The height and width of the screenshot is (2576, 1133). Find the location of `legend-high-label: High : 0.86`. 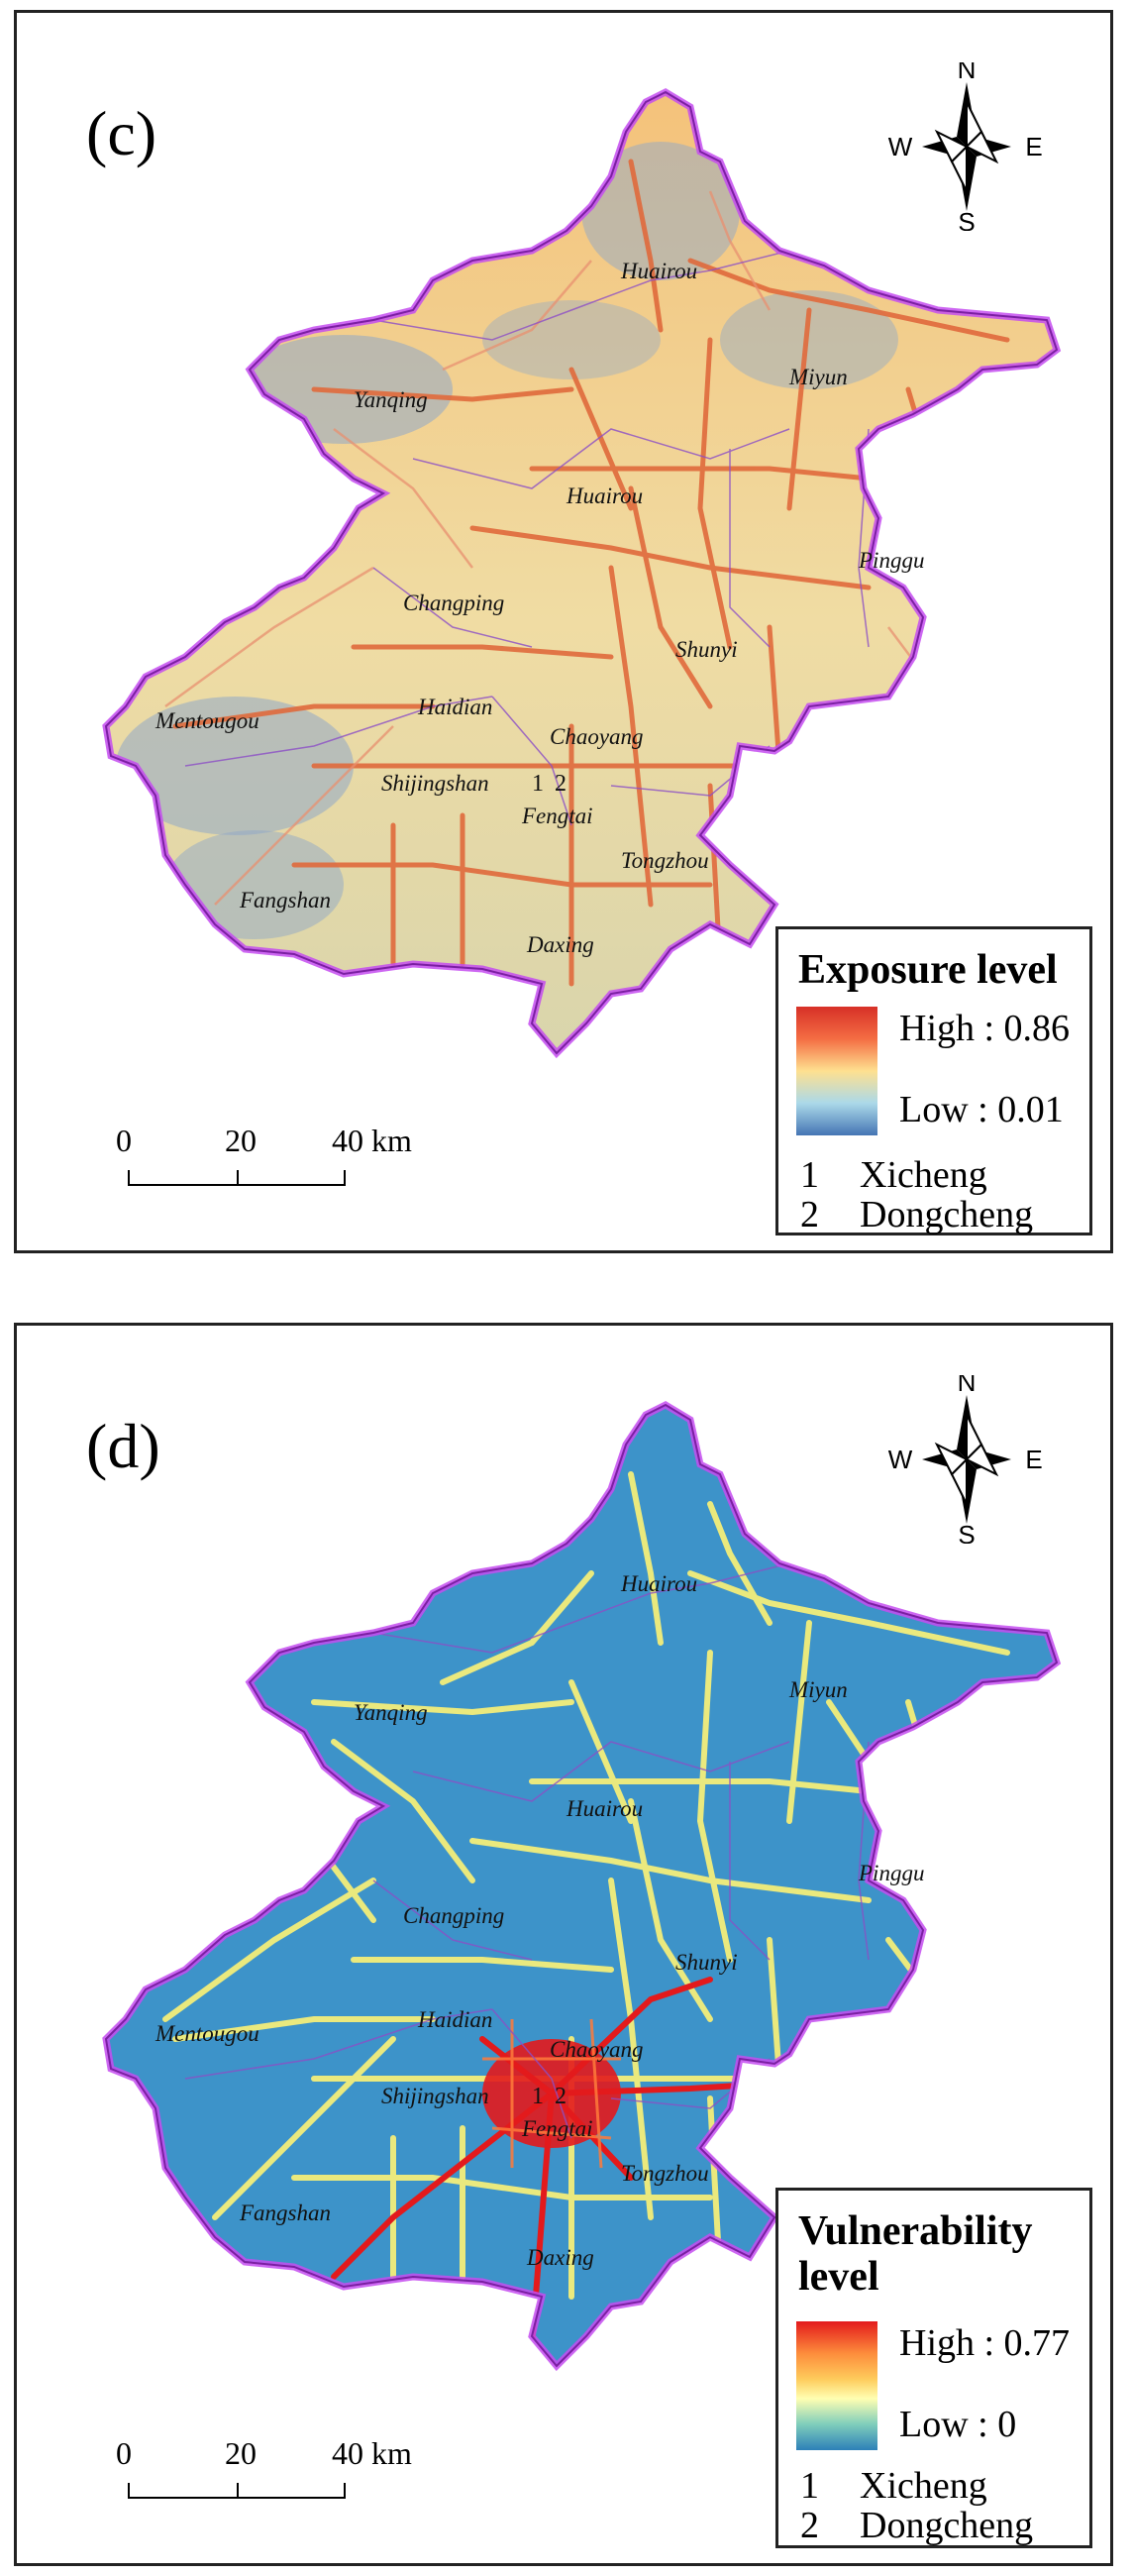

legend-high-label: High : 0.86 is located at coordinates (985, 1028).